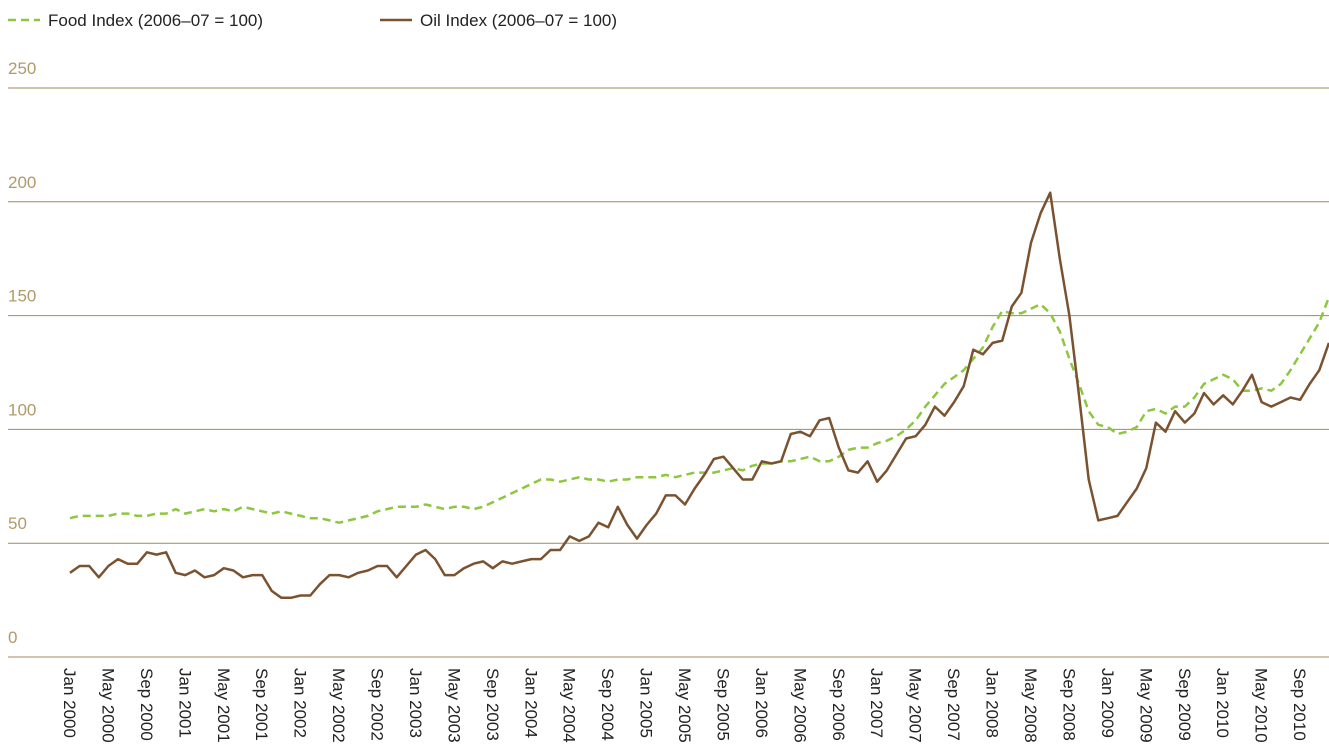  What do you see at coordinates (1222, 703) in the screenshot?
I see `x-tick-label: Jan 2010` at bounding box center [1222, 703].